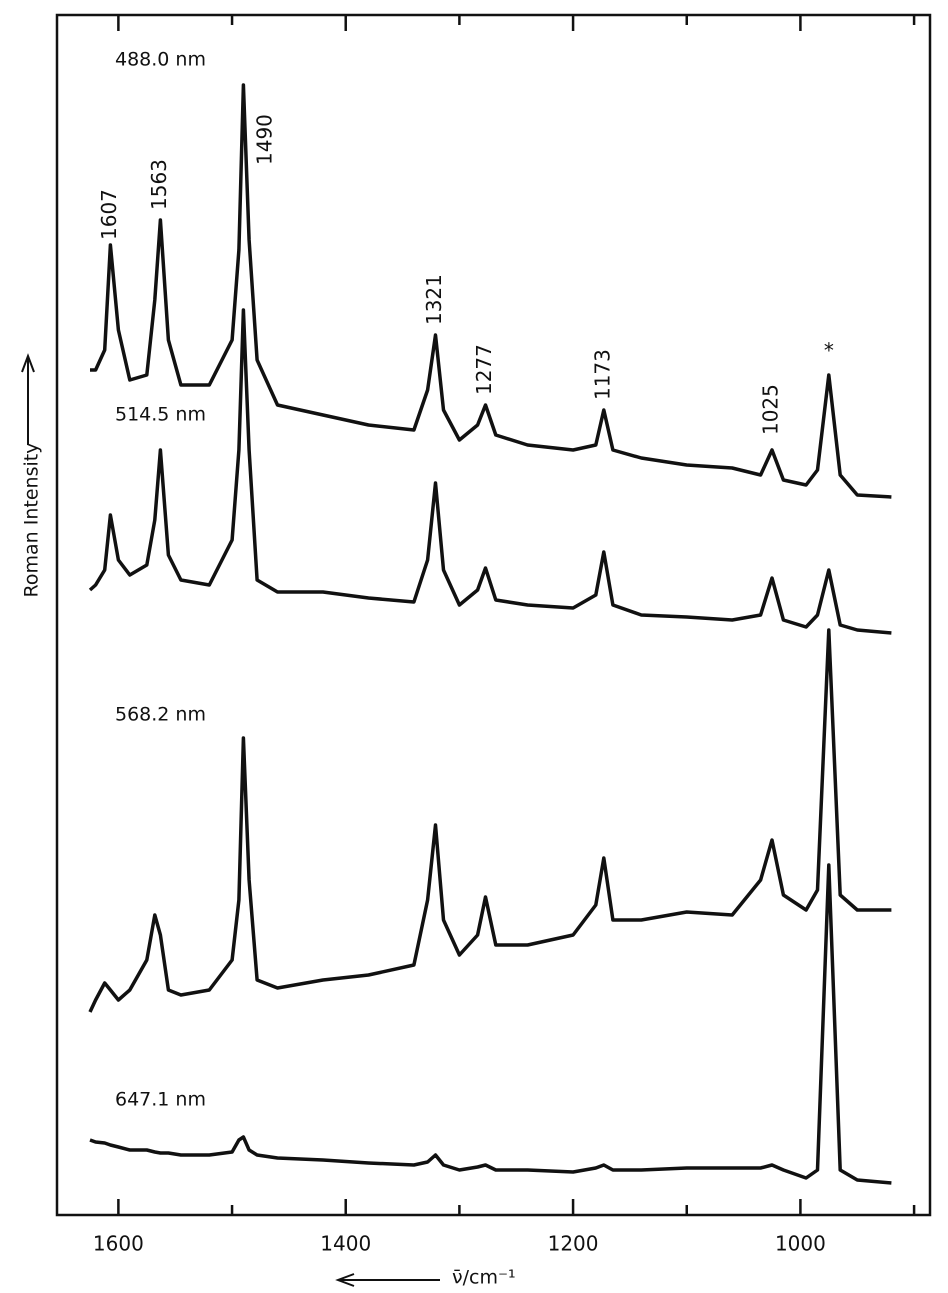  What do you see at coordinates (265, 139) in the screenshot?
I see `peak-label: 1490` at bounding box center [265, 139].